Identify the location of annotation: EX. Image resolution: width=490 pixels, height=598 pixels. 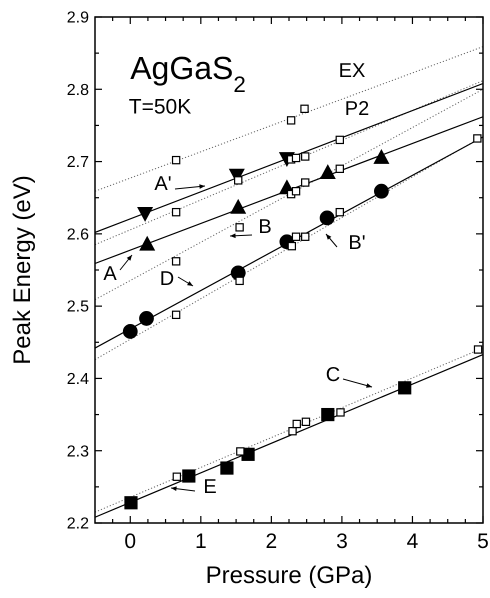
(352, 71).